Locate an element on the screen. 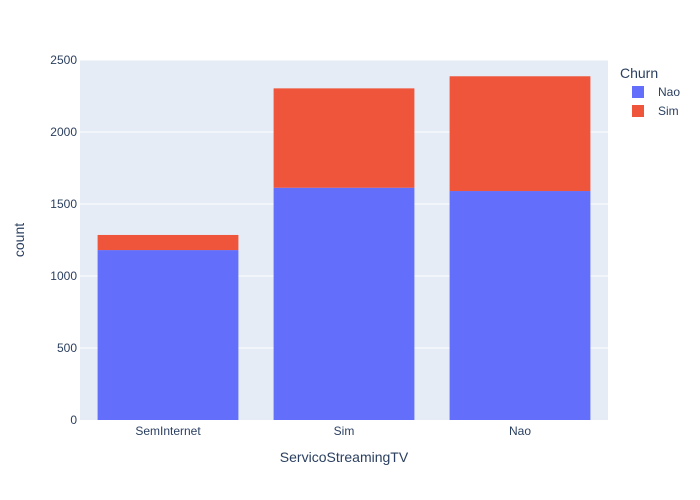 Image resolution: width=700 pixels, height=500 pixels. bar-nao-seminternet is located at coordinates (168, 335).